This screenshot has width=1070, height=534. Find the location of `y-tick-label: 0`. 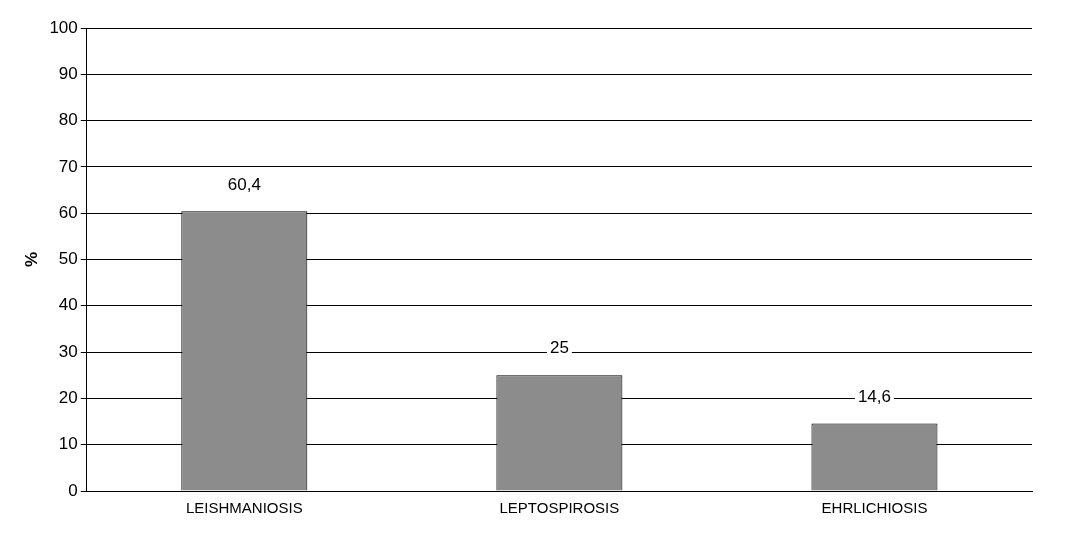

y-tick-label: 0 is located at coordinates (73, 490).